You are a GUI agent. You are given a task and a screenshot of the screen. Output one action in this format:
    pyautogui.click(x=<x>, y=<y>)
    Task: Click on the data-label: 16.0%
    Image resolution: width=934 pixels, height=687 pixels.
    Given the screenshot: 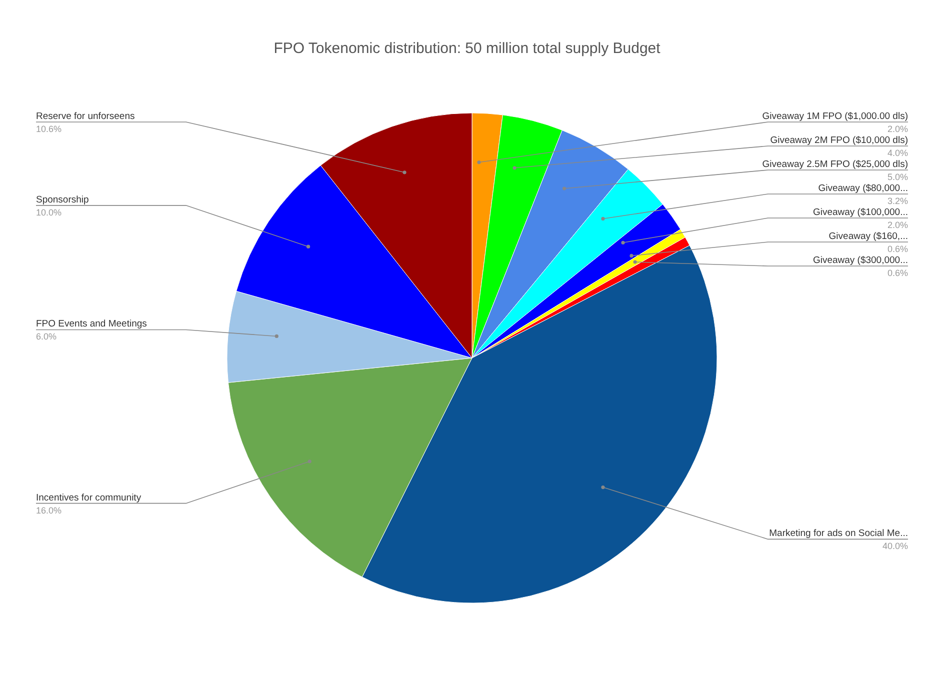 What is the action you would take?
    pyautogui.click(x=49, y=510)
    